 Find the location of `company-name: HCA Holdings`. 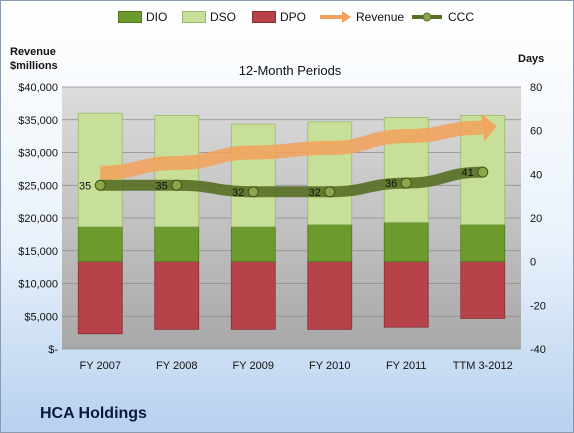

company-name: HCA Holdings is located at coordinates (93, 413).